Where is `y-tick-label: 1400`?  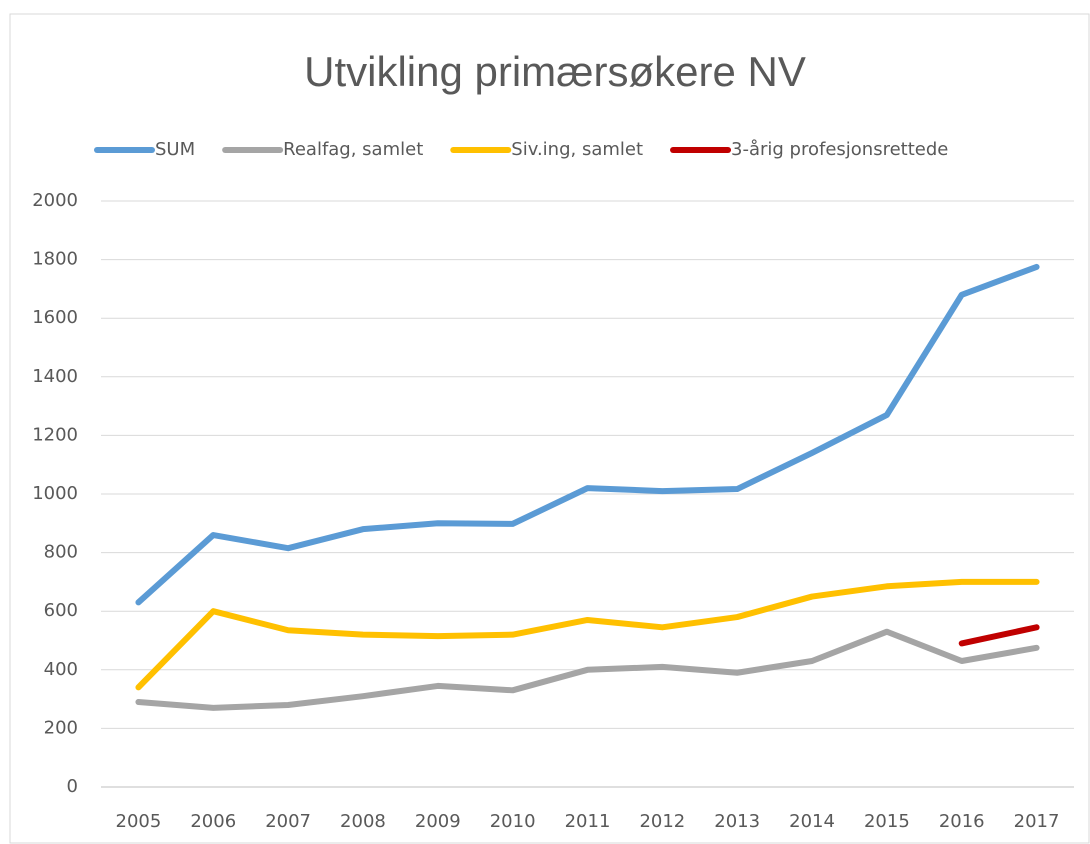
y-tick-label: 1400 is located at coordinates (55, 376).